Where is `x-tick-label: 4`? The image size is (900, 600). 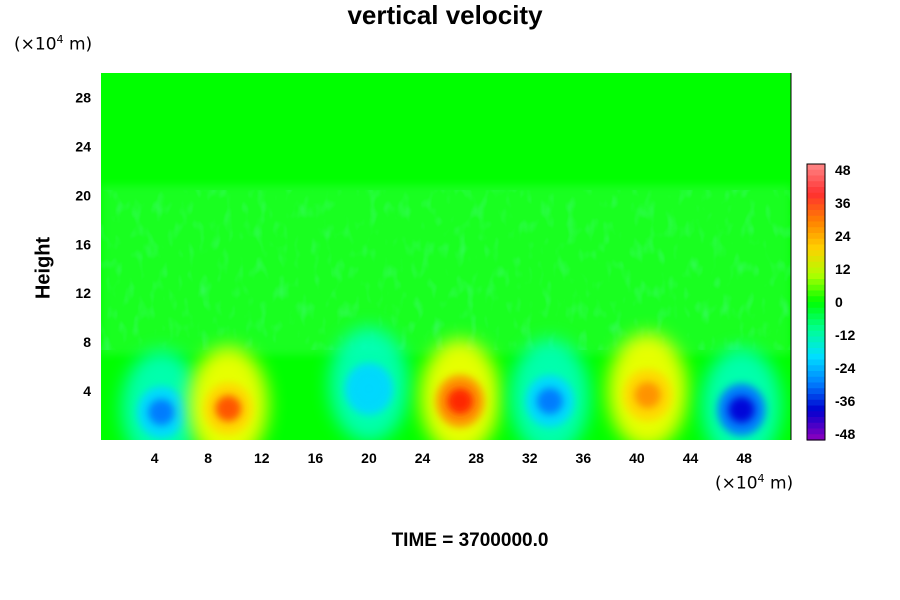
x-tick-label: 4 is located at coordinates (155, 458).